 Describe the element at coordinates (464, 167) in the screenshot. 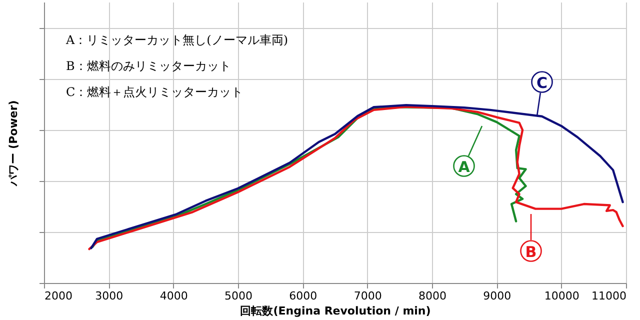

I see `annotation: A` at that location.